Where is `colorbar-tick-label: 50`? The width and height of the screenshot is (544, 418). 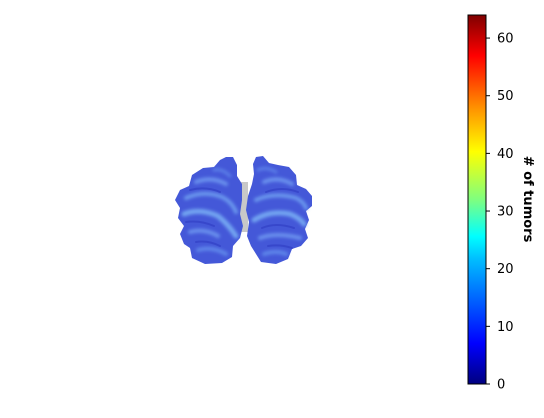
colorbar-tick-label: 50 is located at coordinates (505, 96).